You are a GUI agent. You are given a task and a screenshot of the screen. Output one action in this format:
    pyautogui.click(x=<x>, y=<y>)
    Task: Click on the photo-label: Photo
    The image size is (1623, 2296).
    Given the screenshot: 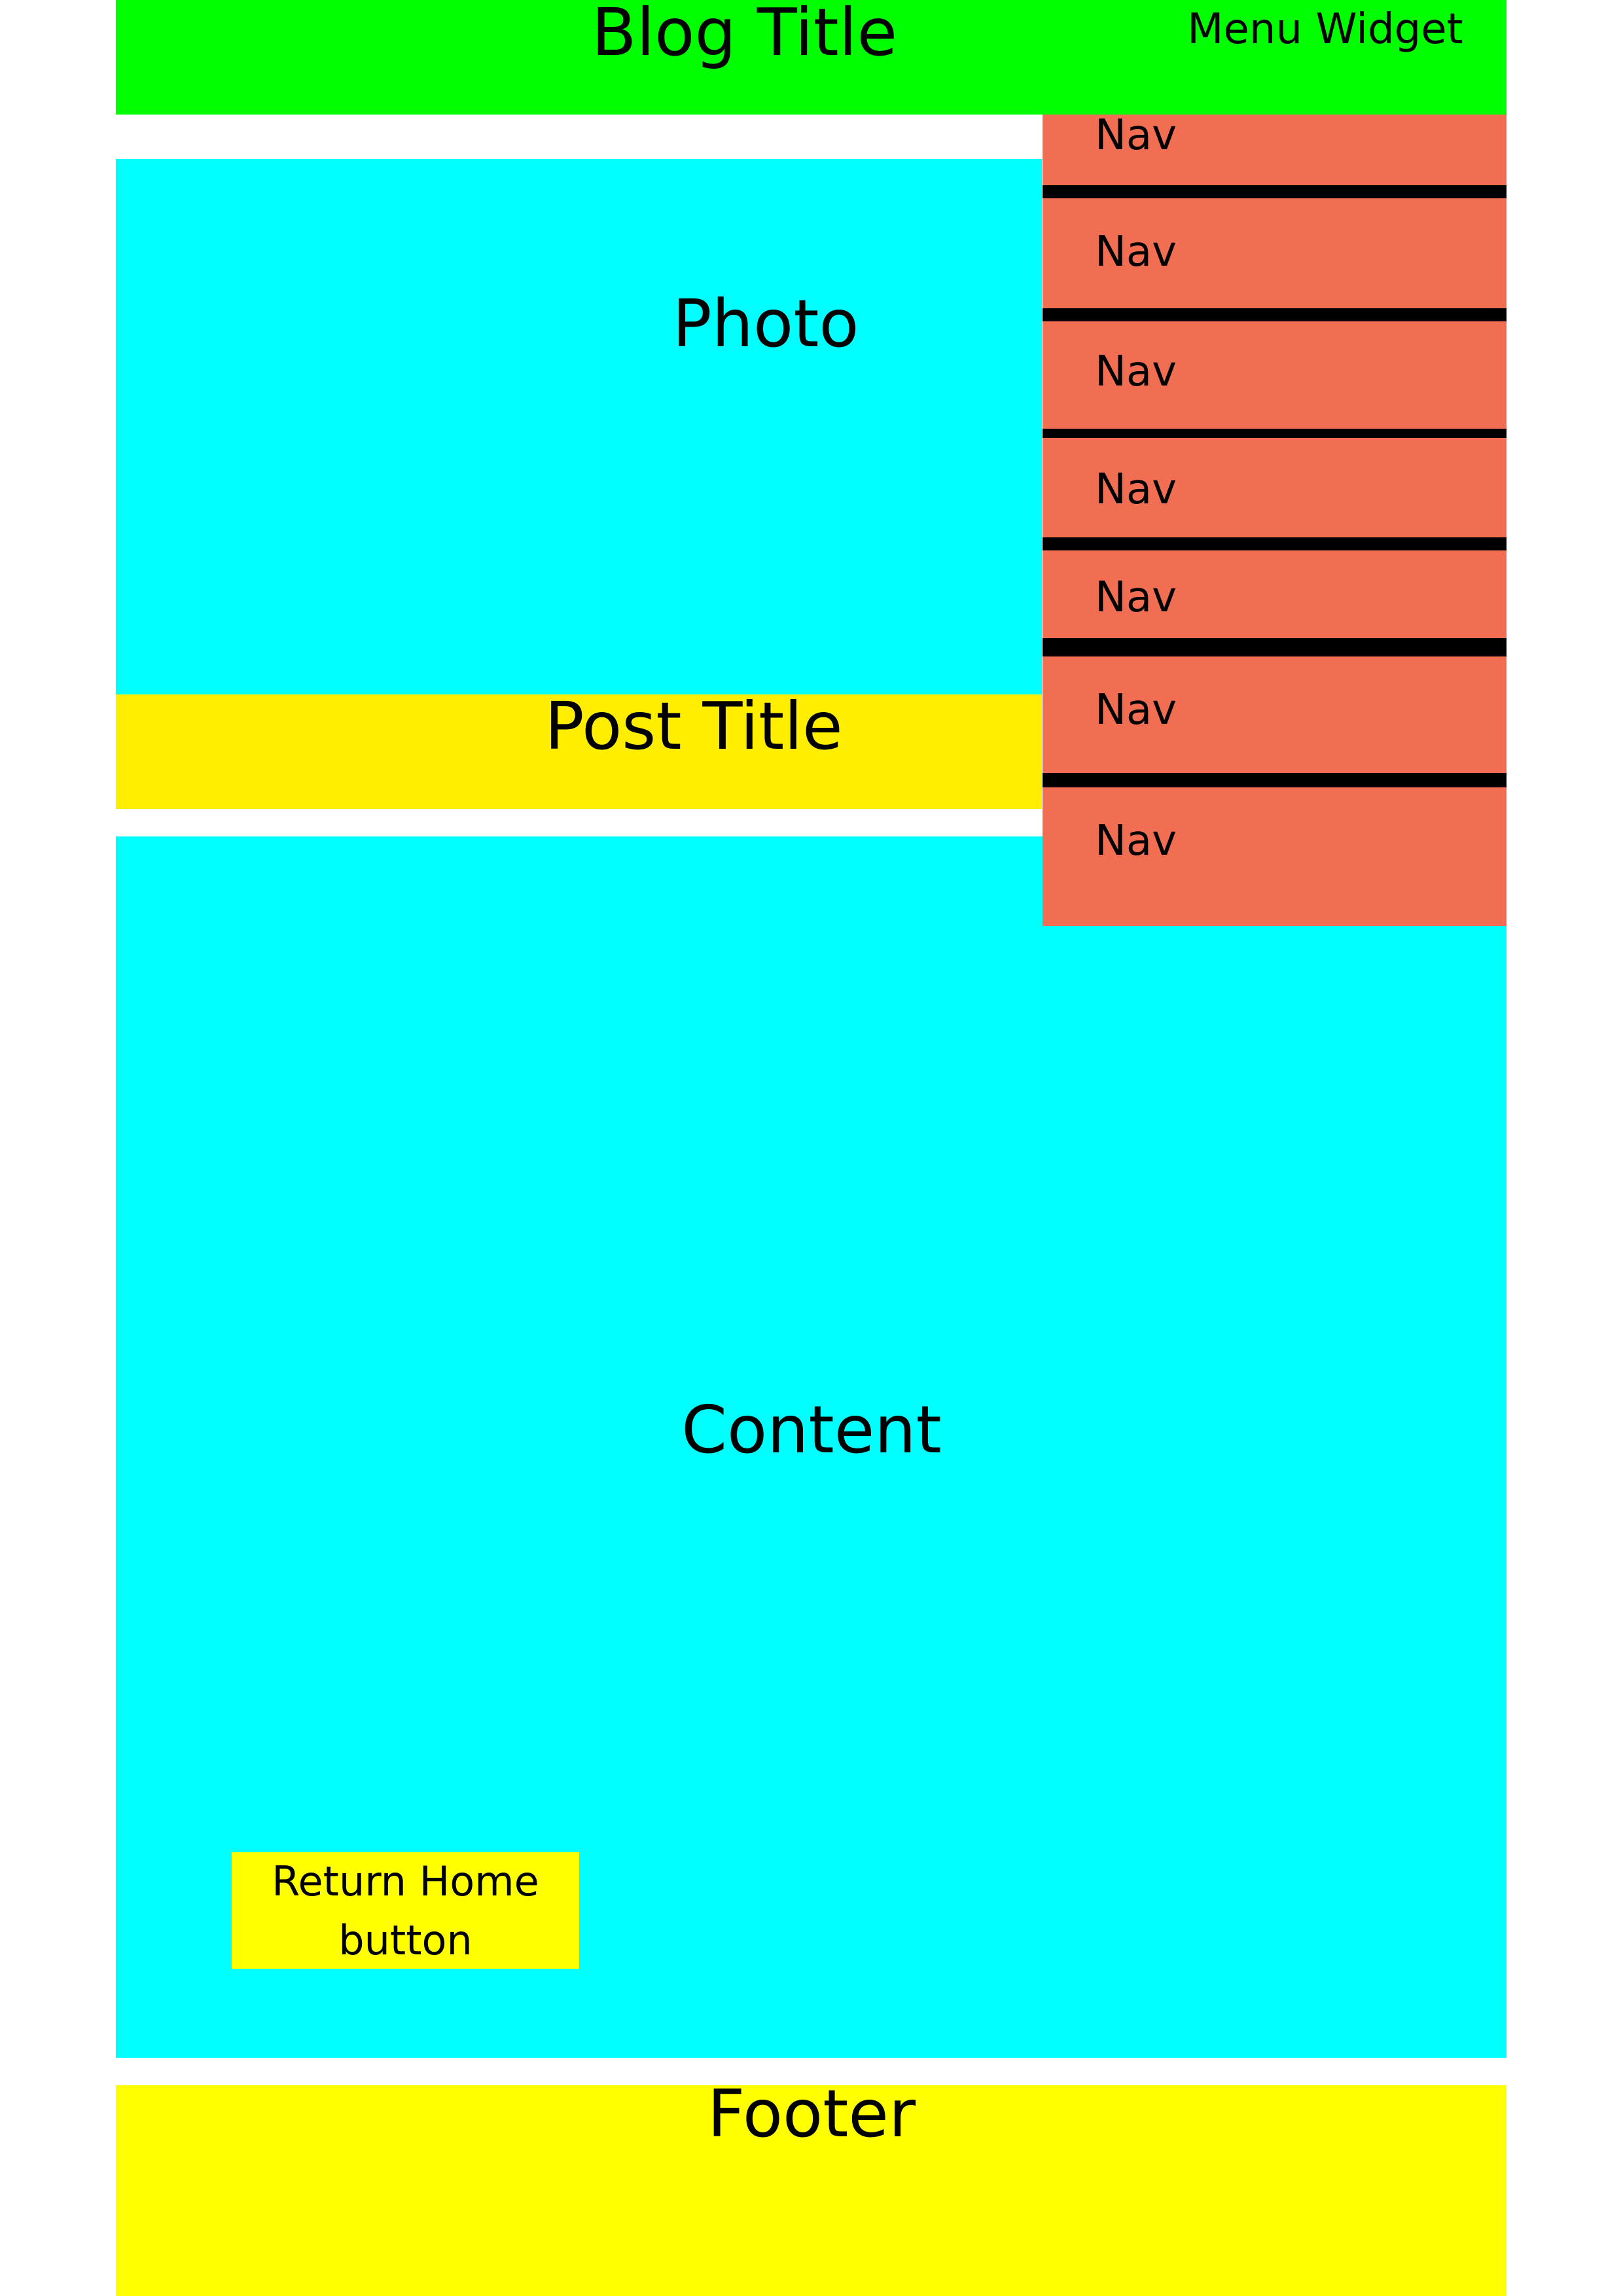 What is the action you would take?
    pyautogui.click(x=765, y=323)
    